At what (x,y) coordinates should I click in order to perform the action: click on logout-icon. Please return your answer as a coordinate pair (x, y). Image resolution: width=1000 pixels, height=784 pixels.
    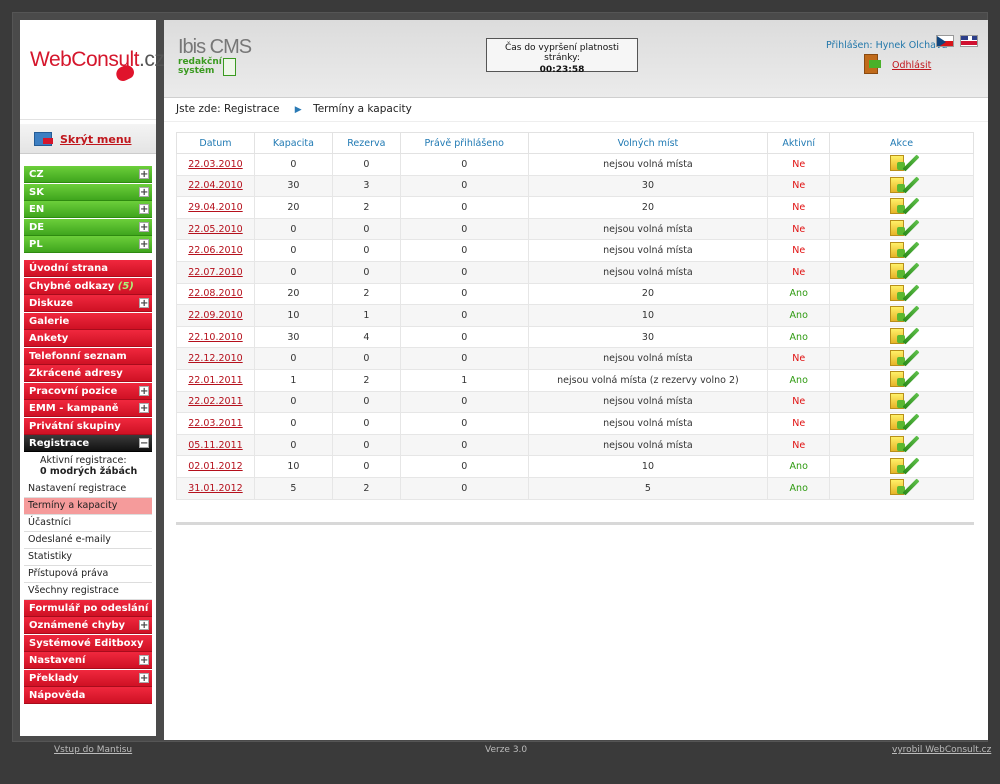
    Looking at the image, I should click on (872, 64).